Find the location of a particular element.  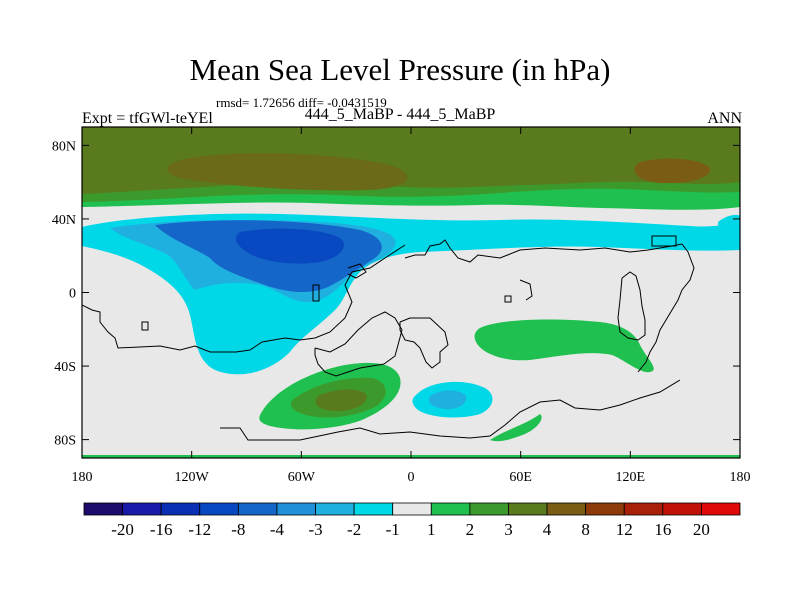

x-tick-label: 60E is located at coordinates (520, 477).